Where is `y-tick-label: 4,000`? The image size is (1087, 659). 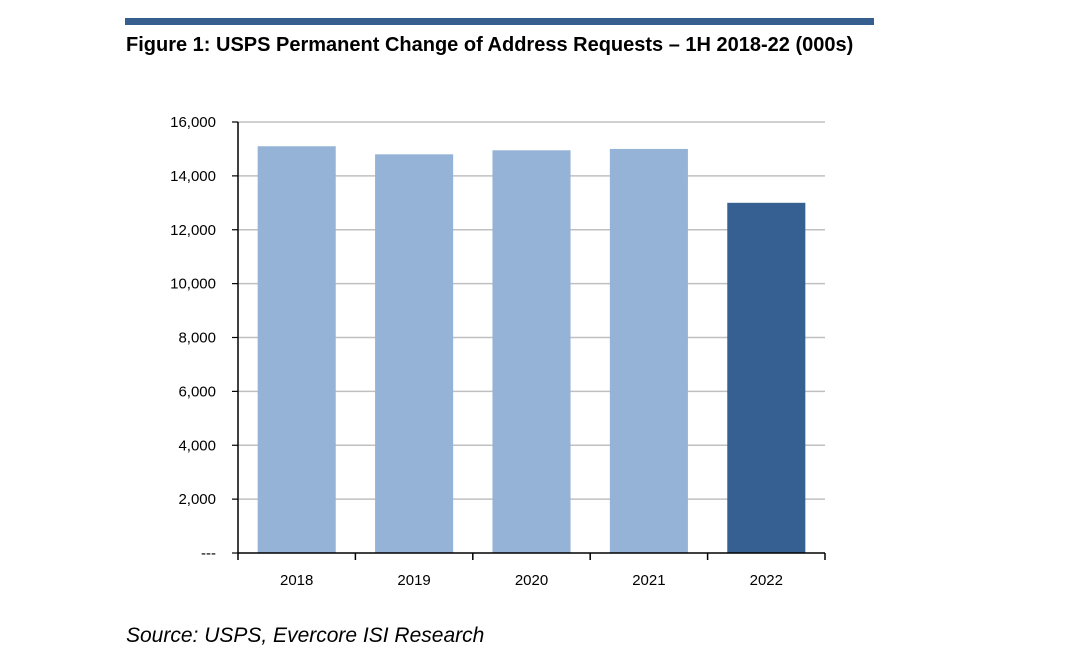
y-tick-label: 4,000 is located at coordinates (197, 445).